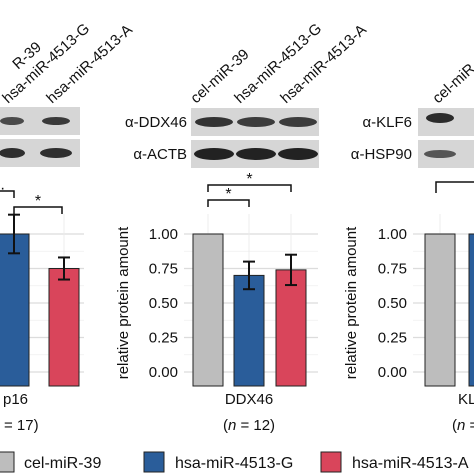 This screenshot has width=474, height=474. I want to click on bars-left: **·, so click(40, 283).